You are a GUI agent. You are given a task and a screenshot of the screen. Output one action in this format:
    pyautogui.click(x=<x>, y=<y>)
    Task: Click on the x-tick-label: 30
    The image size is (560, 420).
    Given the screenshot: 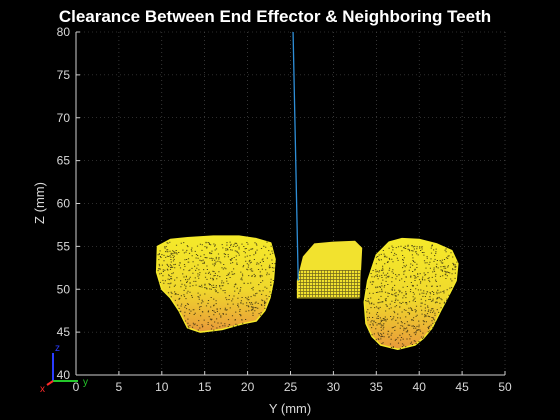 What is the action you would take?
    pyautogui.click(x=334, y=387)
    